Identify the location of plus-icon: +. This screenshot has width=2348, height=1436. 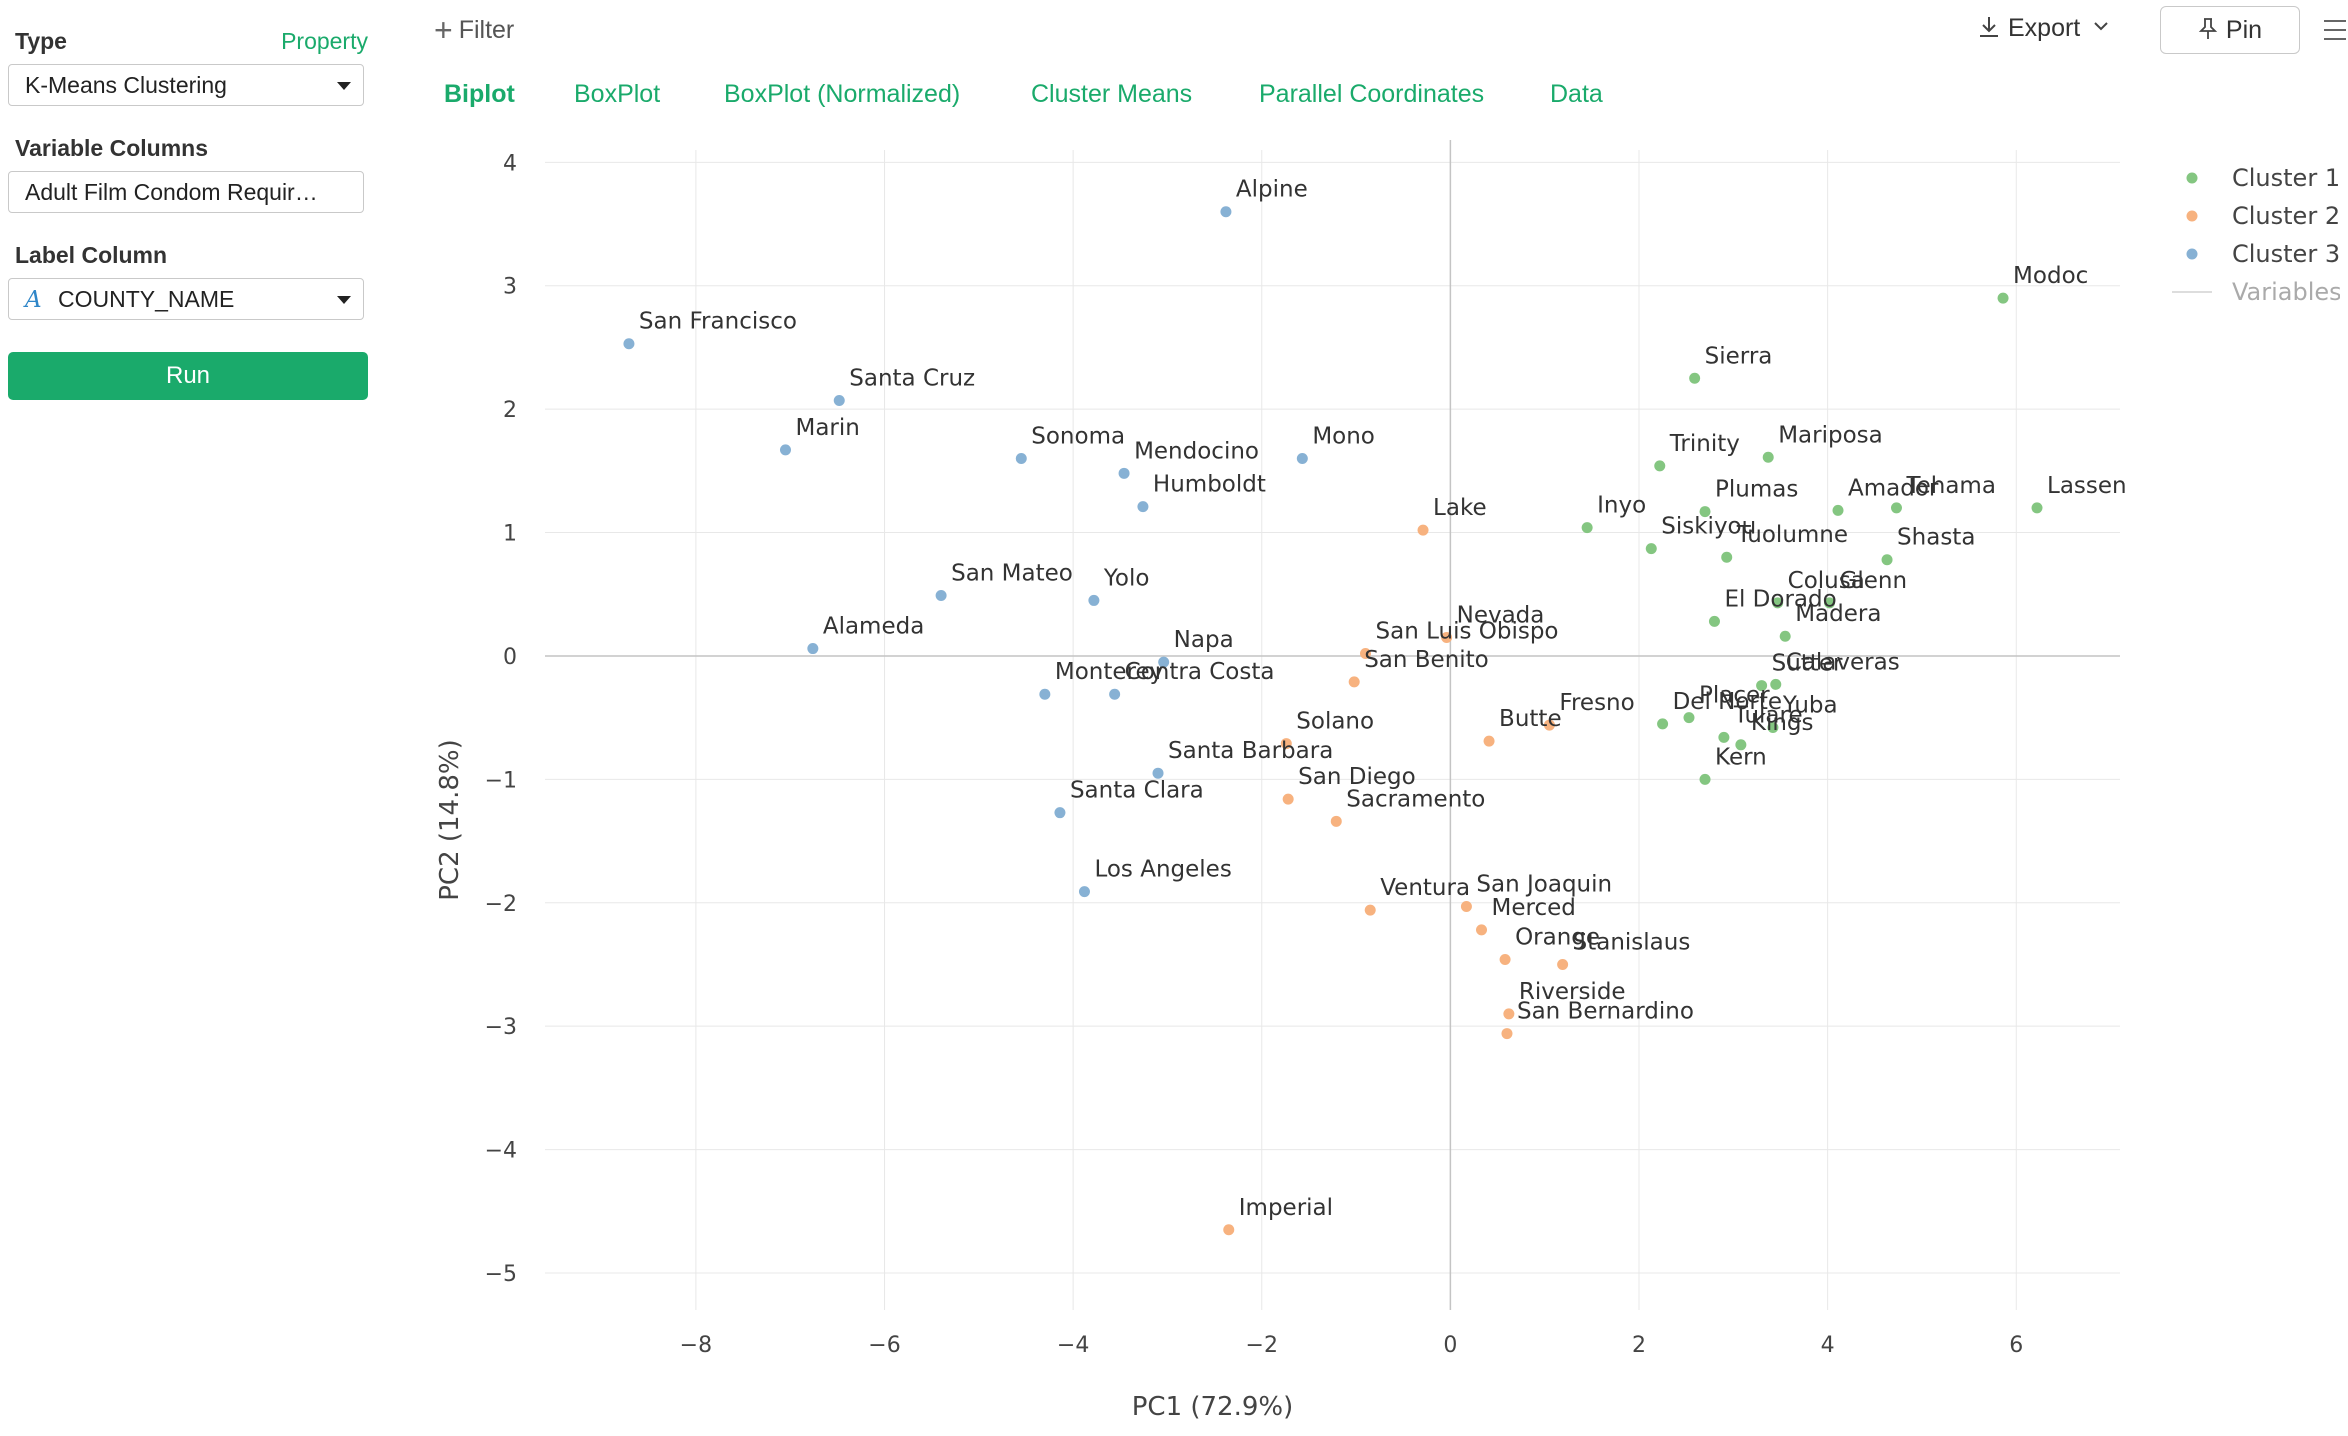
(443, 30).